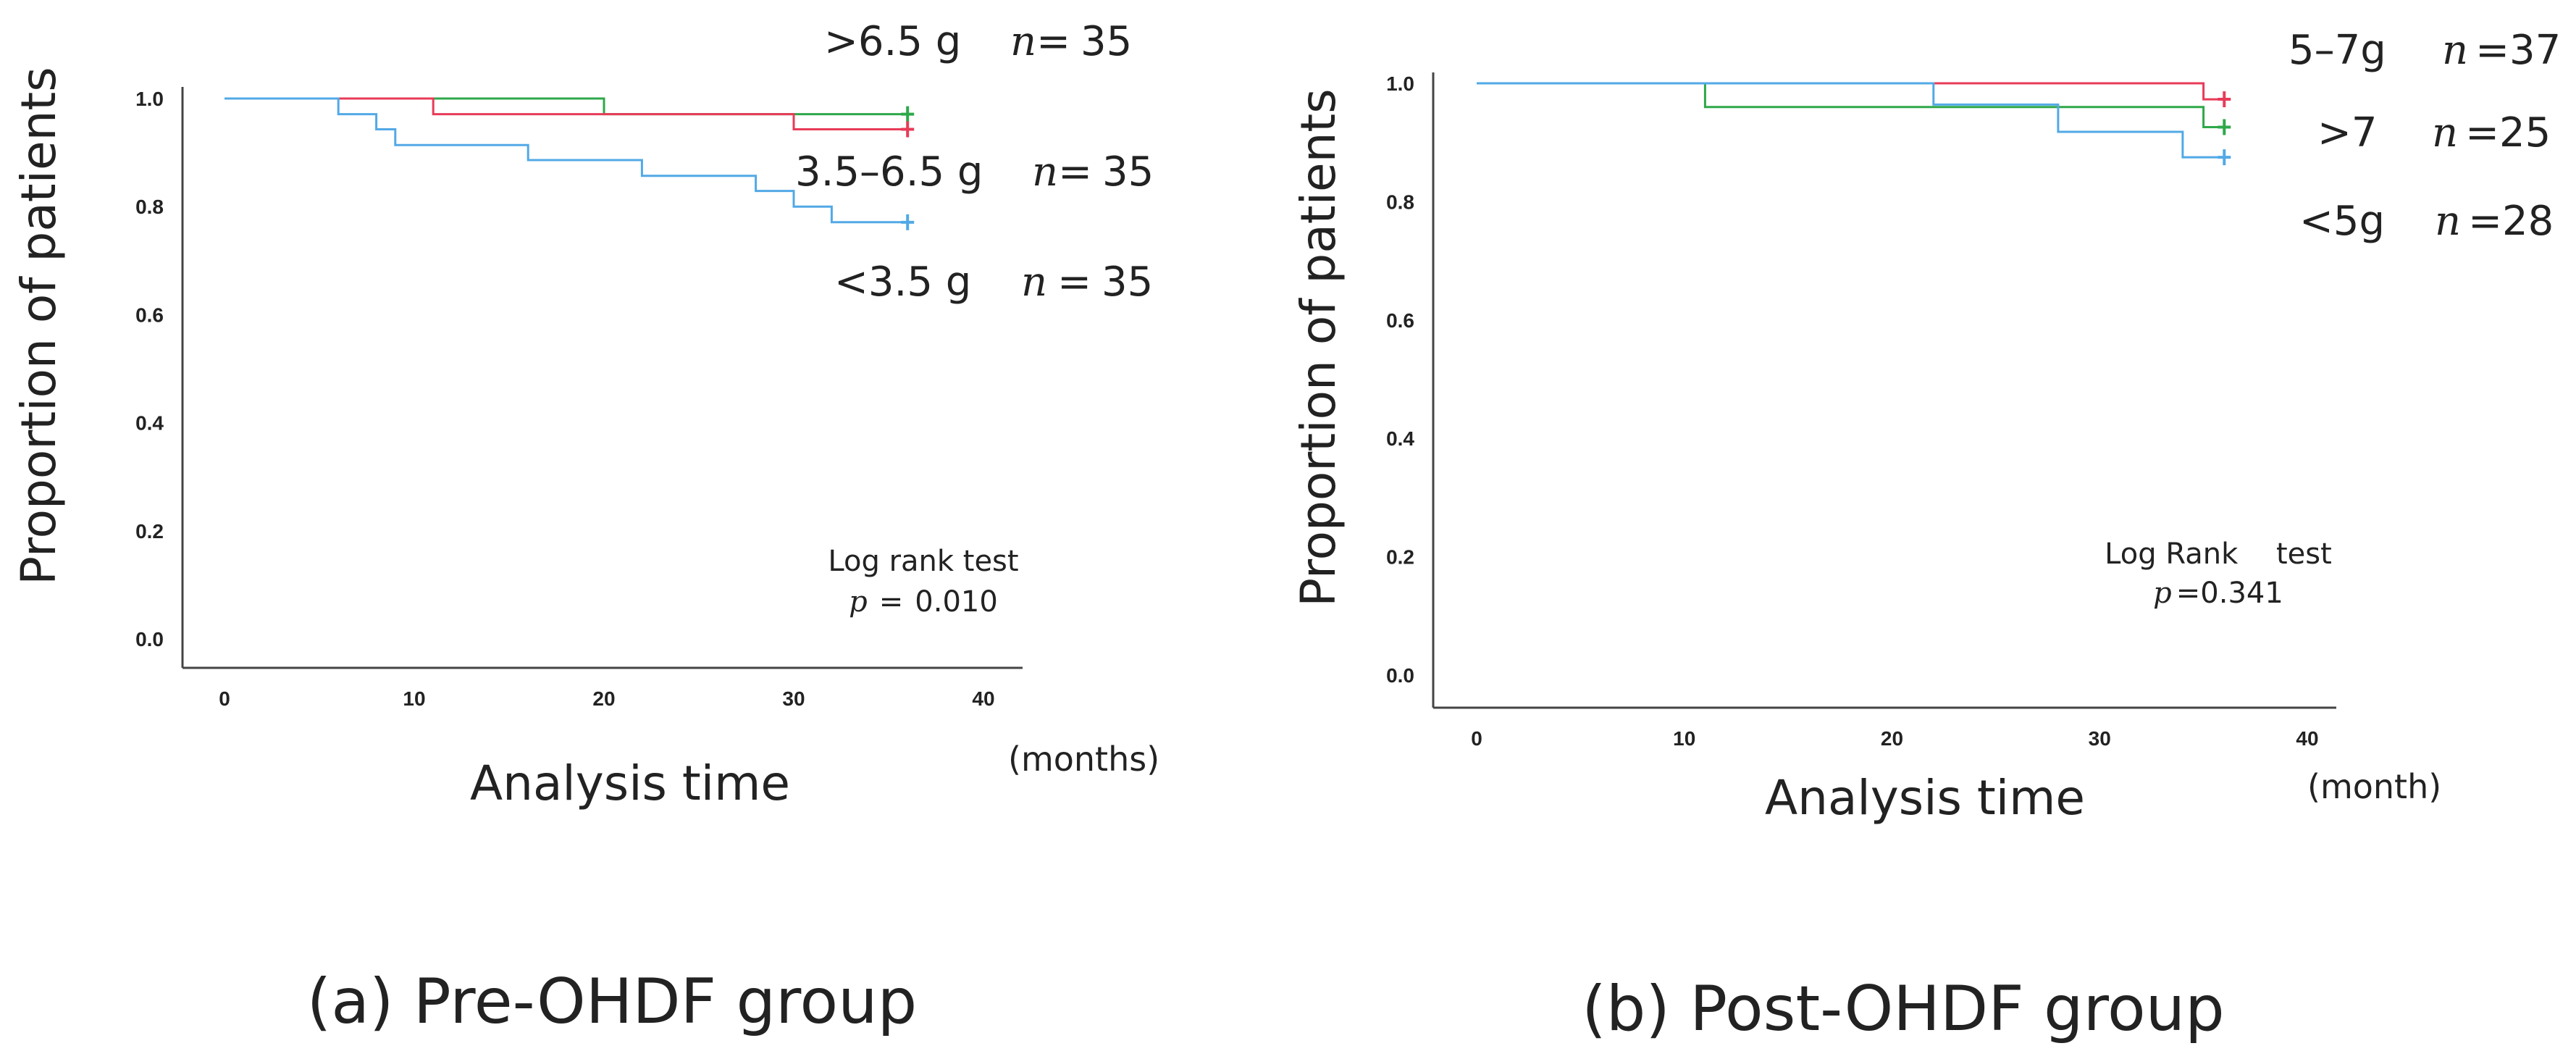  I want to click on legend-label: <3.5 g, so click(902, 283).